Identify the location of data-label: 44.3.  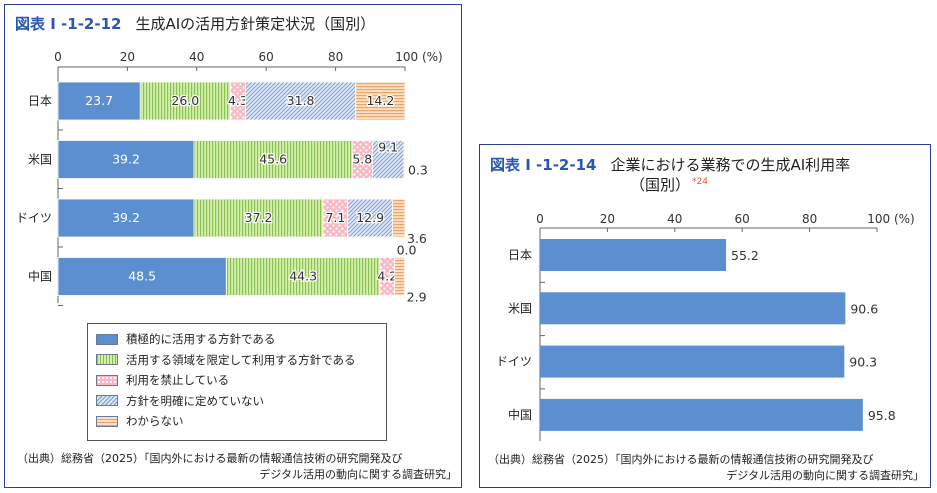
(303, 276).